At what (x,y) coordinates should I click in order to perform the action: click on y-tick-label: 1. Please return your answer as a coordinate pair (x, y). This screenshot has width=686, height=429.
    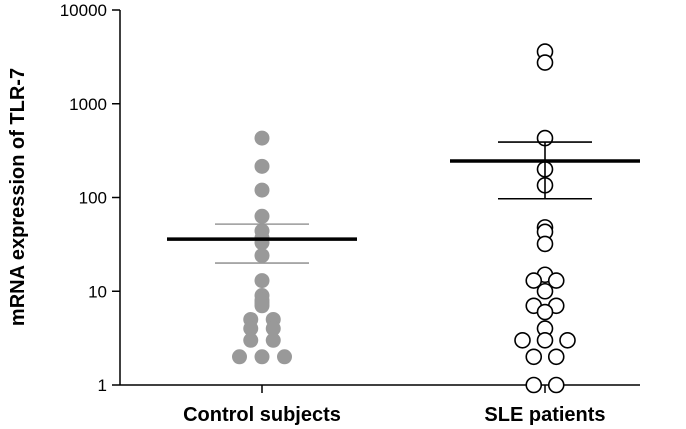
    Looking at the image, I should click on (102, 385).